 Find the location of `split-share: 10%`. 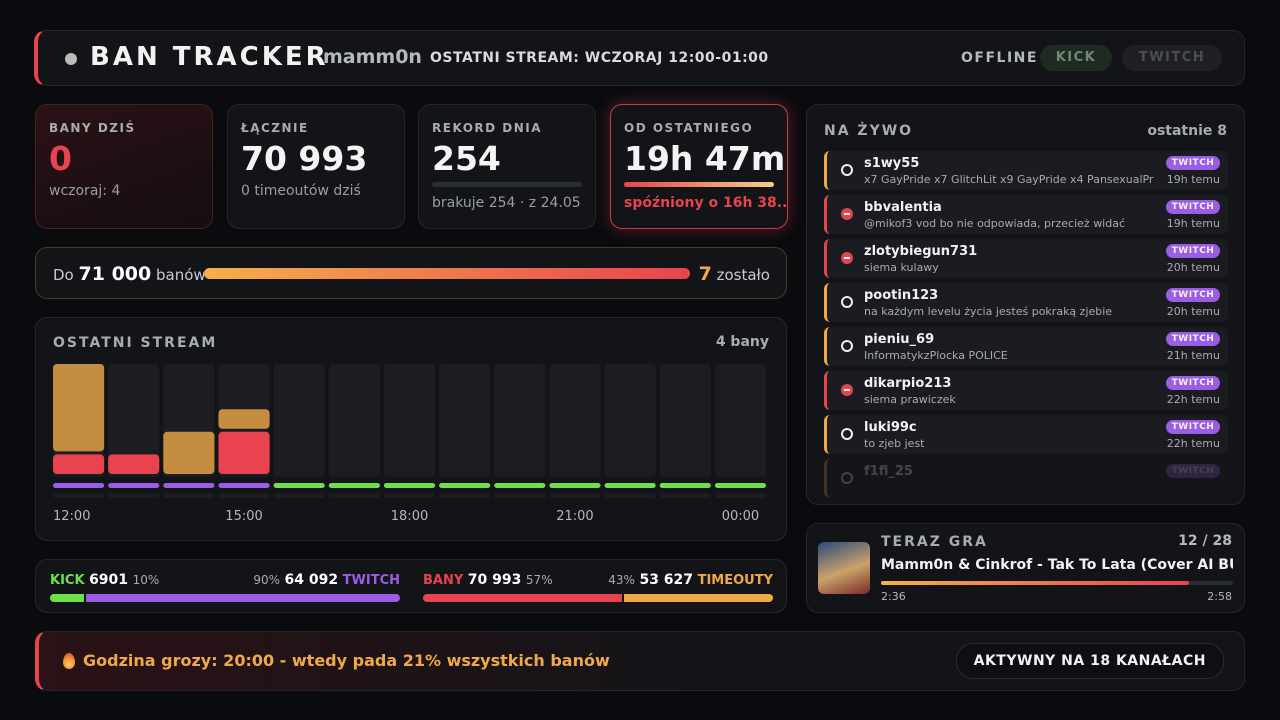

split-share: 10% is located at coordinates (146, 580).